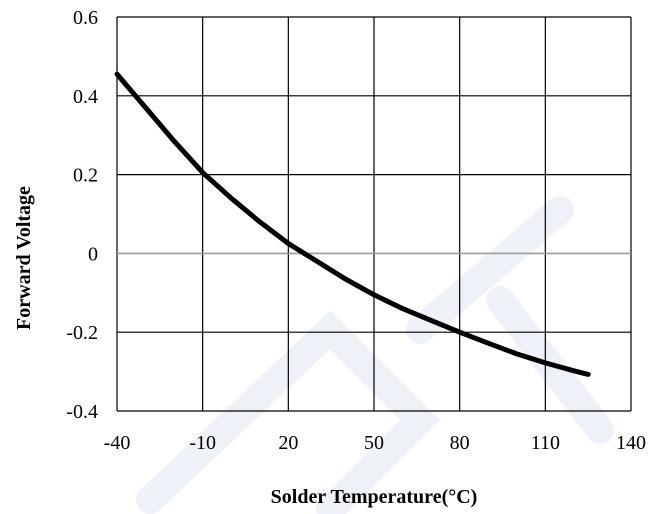  I want to click on x-tick-label: 20, so click(288, 443).